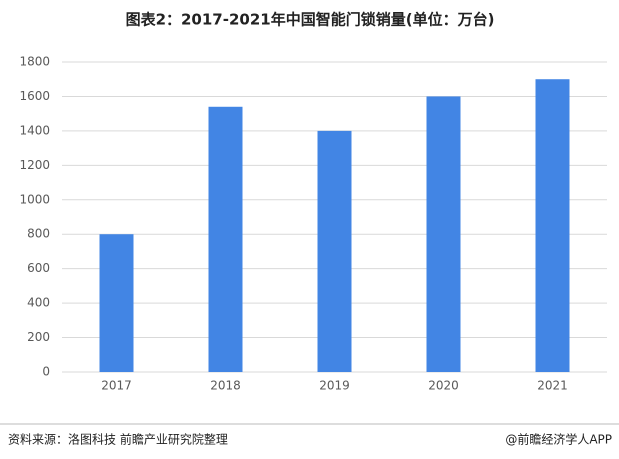 The image size is (619, 459). I want to click on y-tick-label: 200, so click(38, 337).